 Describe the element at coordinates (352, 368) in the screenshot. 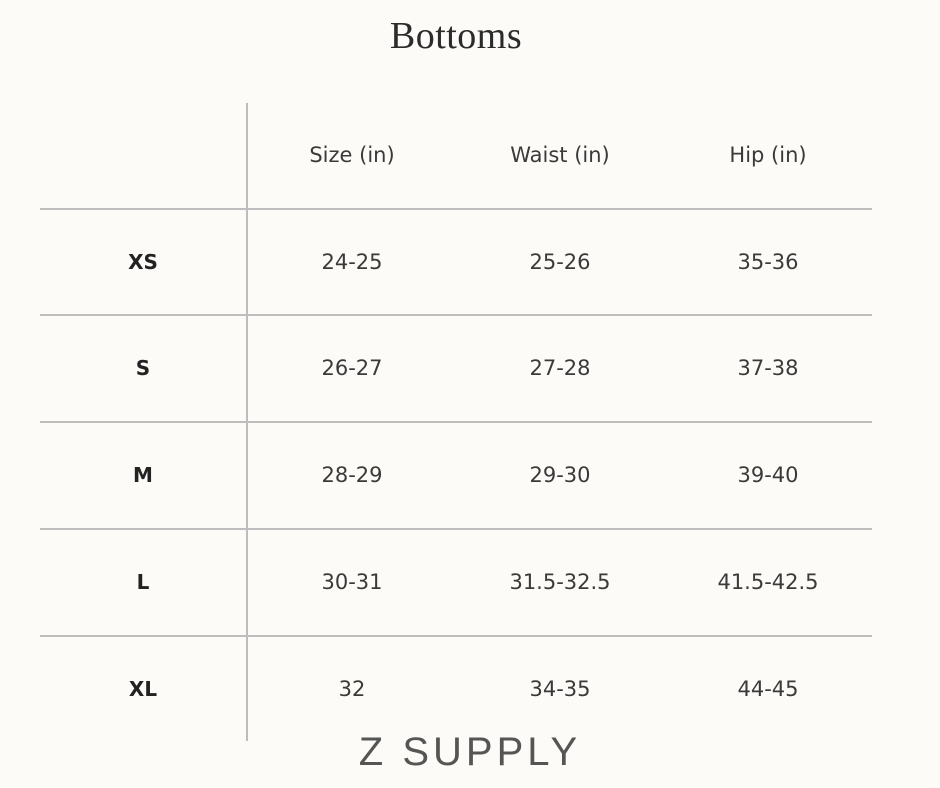

I see `size-value: 26-27` at that location.